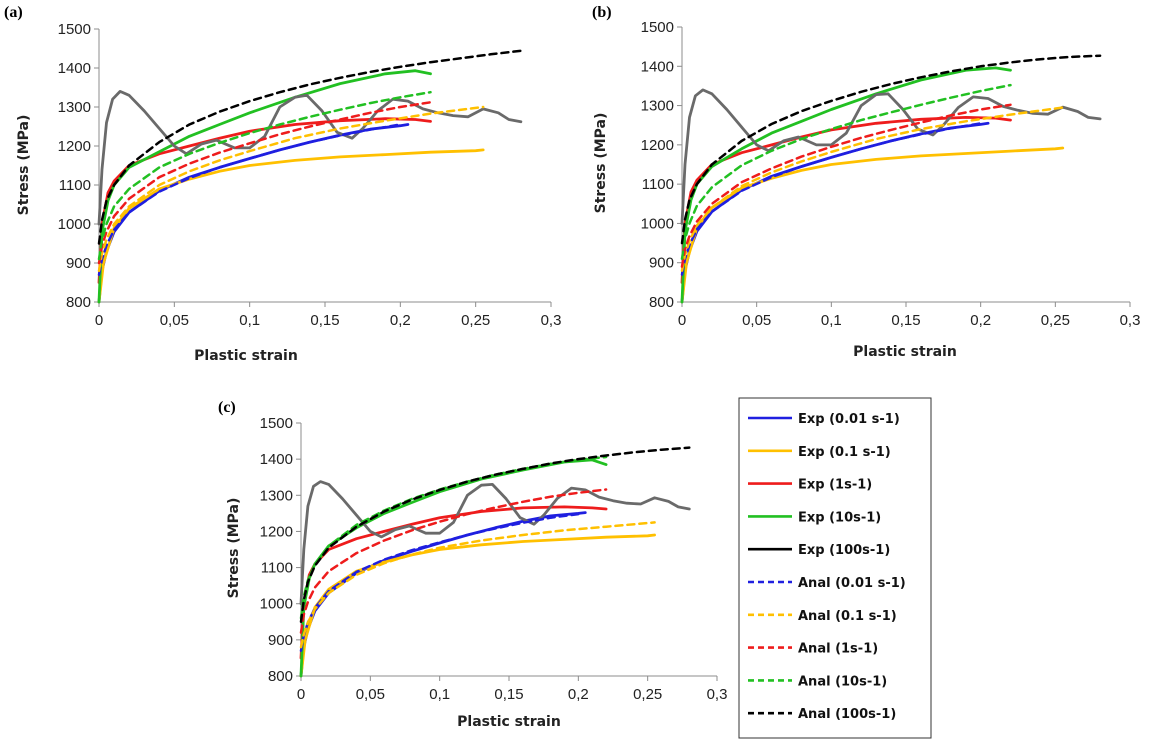 This screenshot has height=739, width=1151. What do you see at coordinates (849, 419) in the screenshot?
I see `legend-label-exp-0-01-s-1: Exp (0.01 s-1)` at bounding box center [849, 419].